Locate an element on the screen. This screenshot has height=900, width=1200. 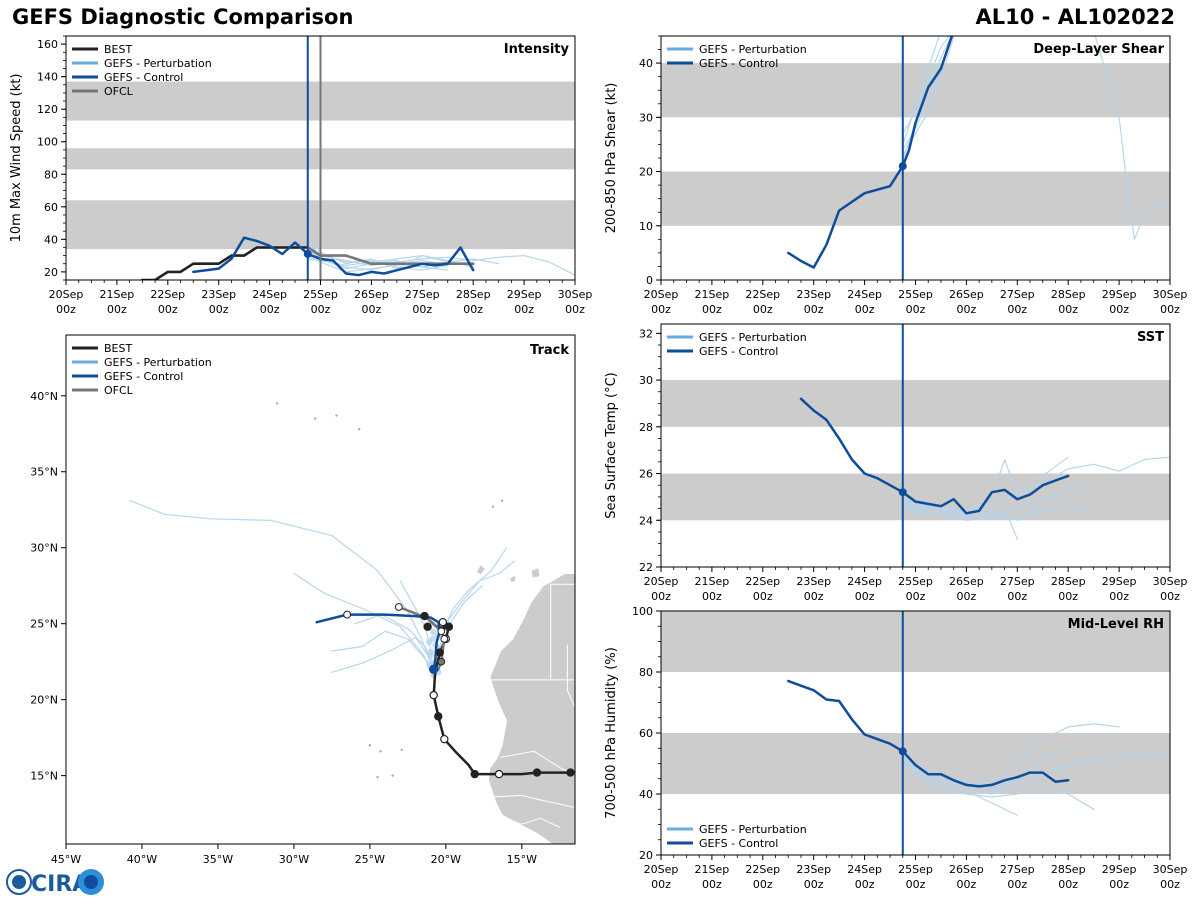
y-tick-label: 140 is located at coordinates (47, 77).